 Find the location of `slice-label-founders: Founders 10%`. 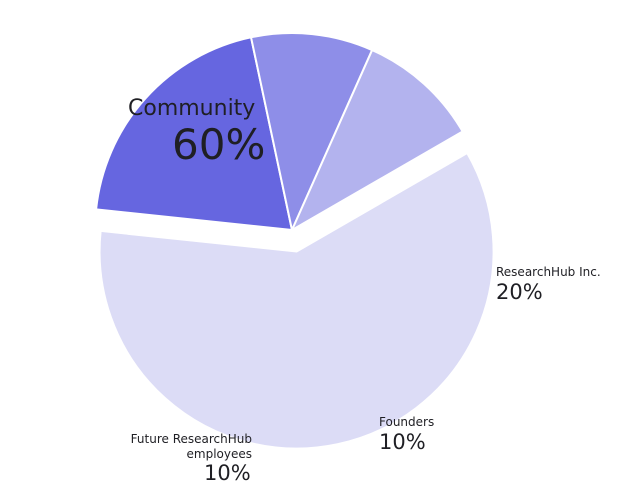

slice-label-founders: Founders 10% is located at coordinates (406, 434).